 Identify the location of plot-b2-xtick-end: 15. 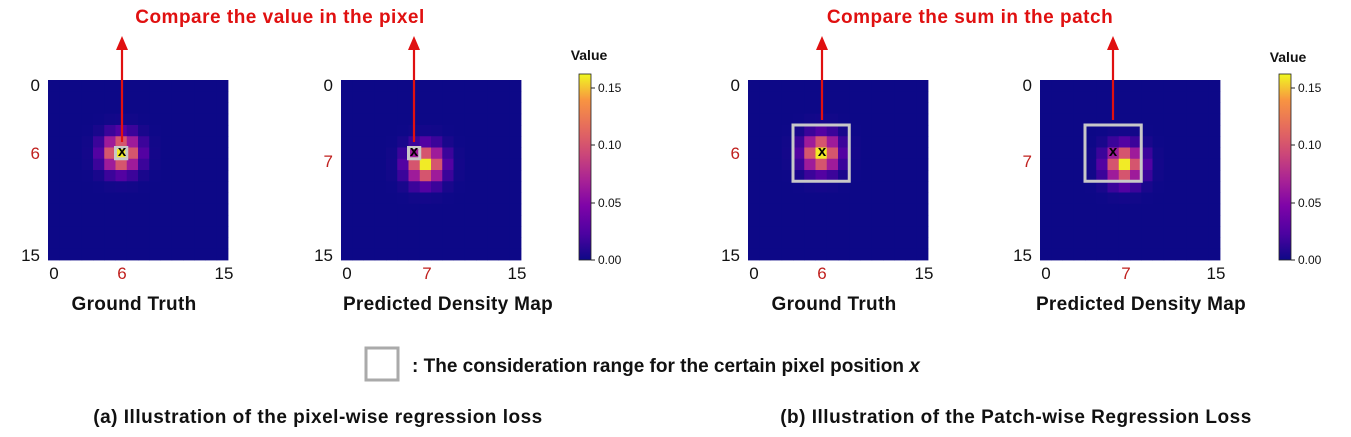
(1216, 273).